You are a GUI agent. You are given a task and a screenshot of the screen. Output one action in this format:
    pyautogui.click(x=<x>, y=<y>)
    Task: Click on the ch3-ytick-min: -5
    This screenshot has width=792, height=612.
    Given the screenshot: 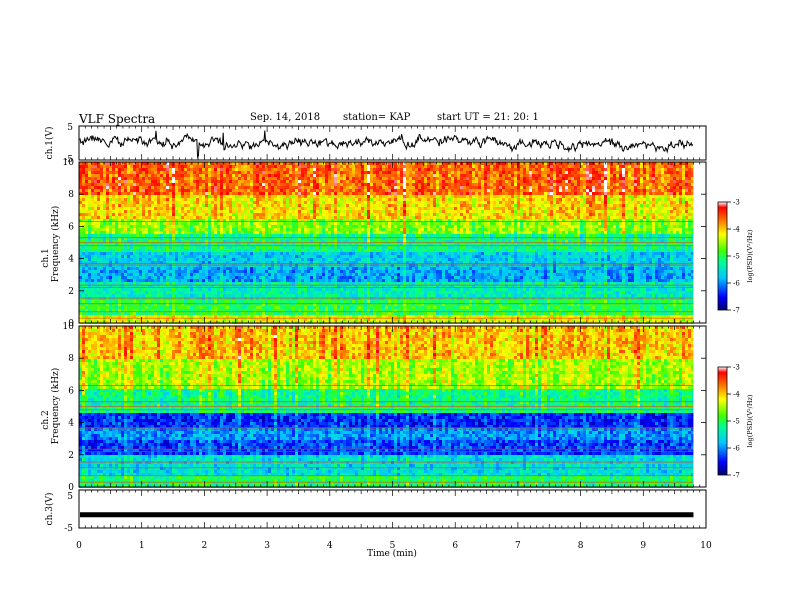 What is the action you would take?
    pyautogui.click(x=68, y=529)
    